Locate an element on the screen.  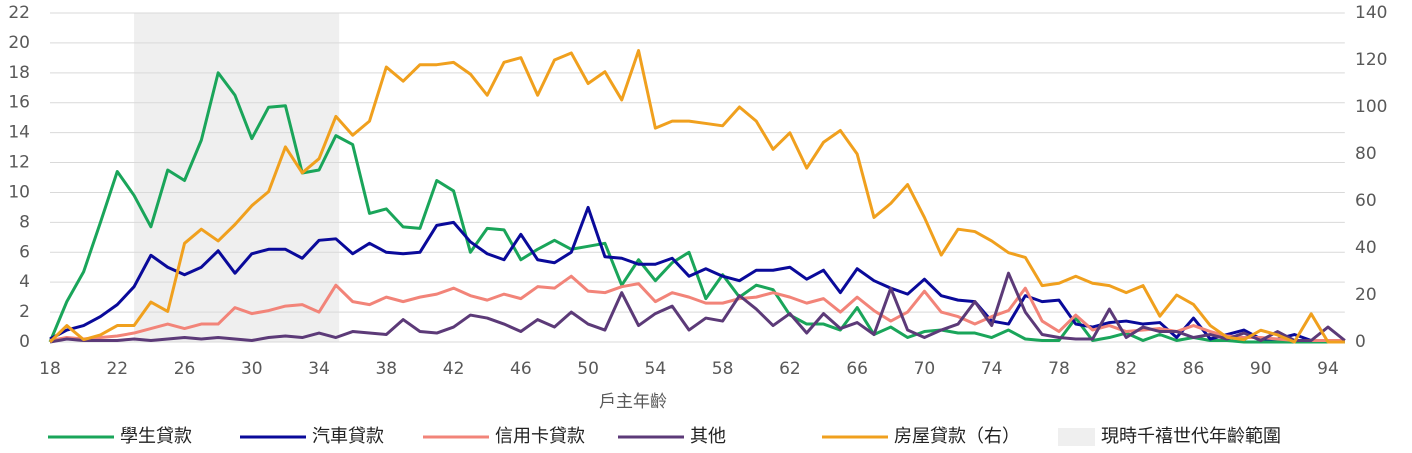
legend-label: 汽車貸款 is located at coordinates (348, 436).